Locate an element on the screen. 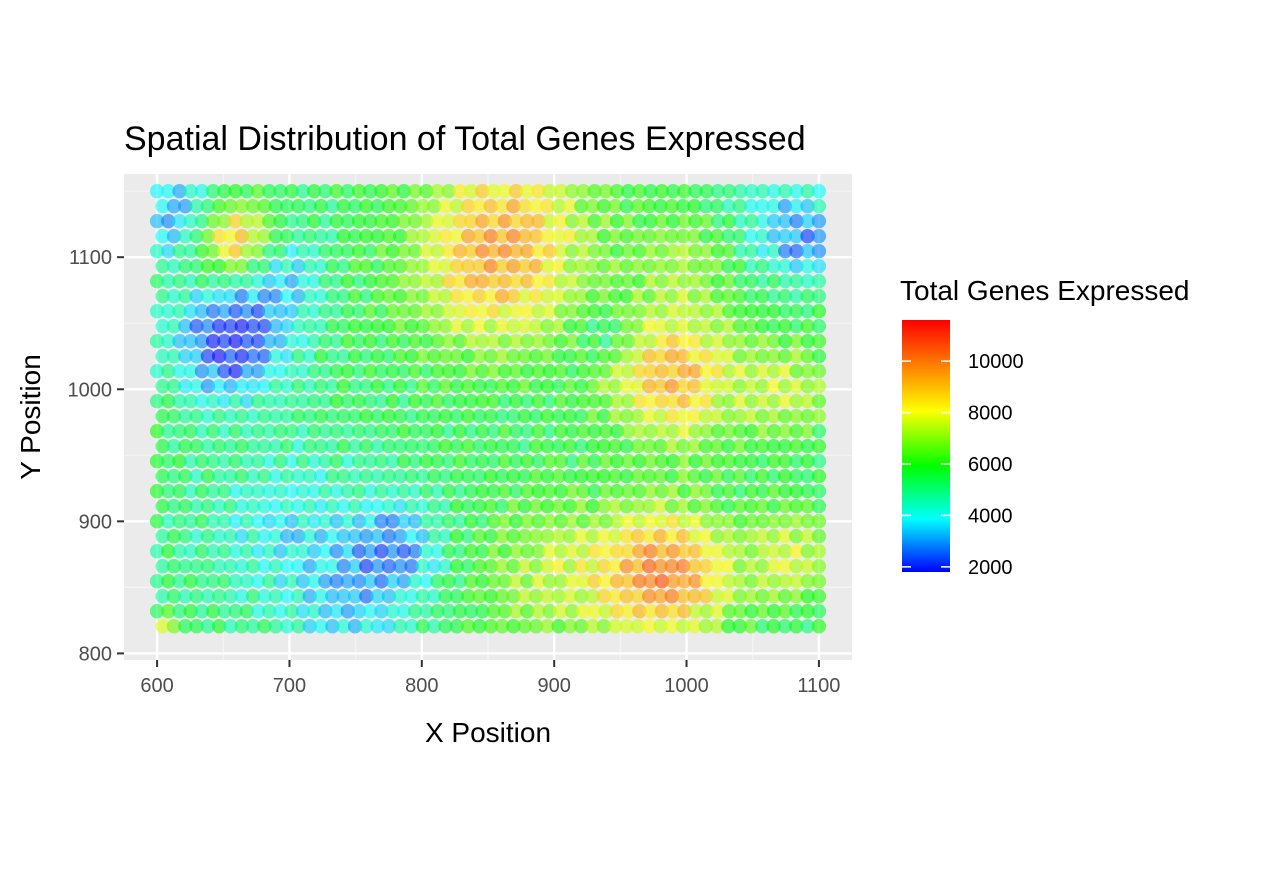 The image size is (1269, 871). legend-tick-label: 4000 is located at coordinates (990, 516).